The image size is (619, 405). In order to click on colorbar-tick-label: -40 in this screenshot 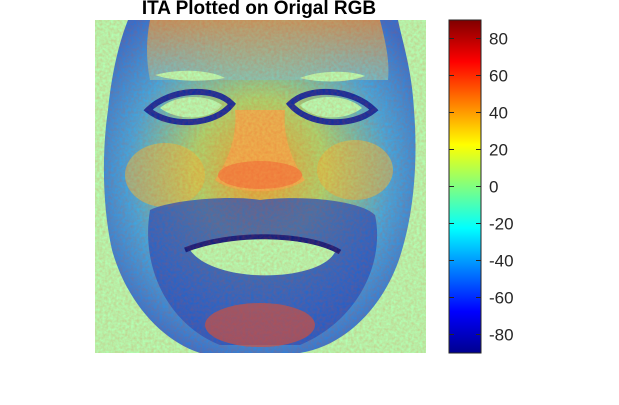, I will do `click(501, 261)`.